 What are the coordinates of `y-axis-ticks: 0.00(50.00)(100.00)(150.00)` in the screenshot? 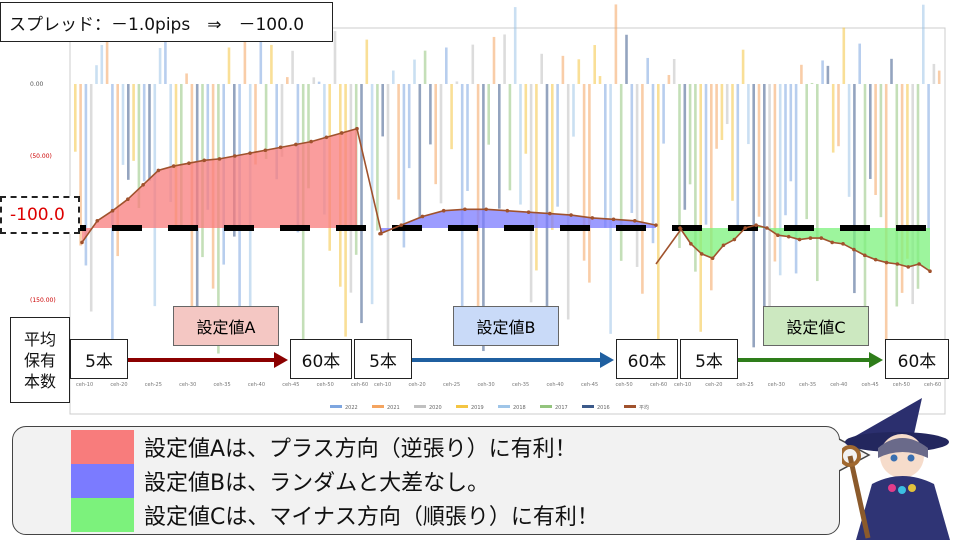 It's located at (43, 192).